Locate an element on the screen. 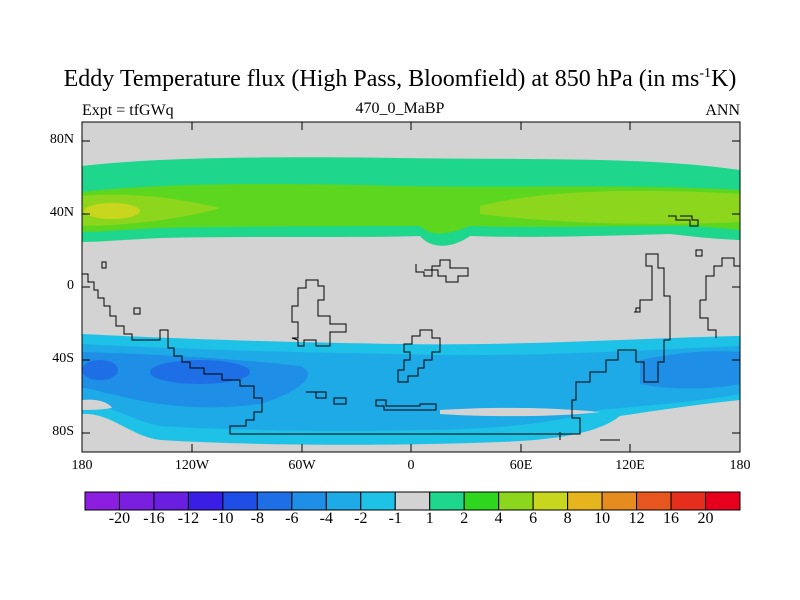 The width and height of the screenshot is (800, 600). colorbar-label: -20 is located at coordinates (119, 518).